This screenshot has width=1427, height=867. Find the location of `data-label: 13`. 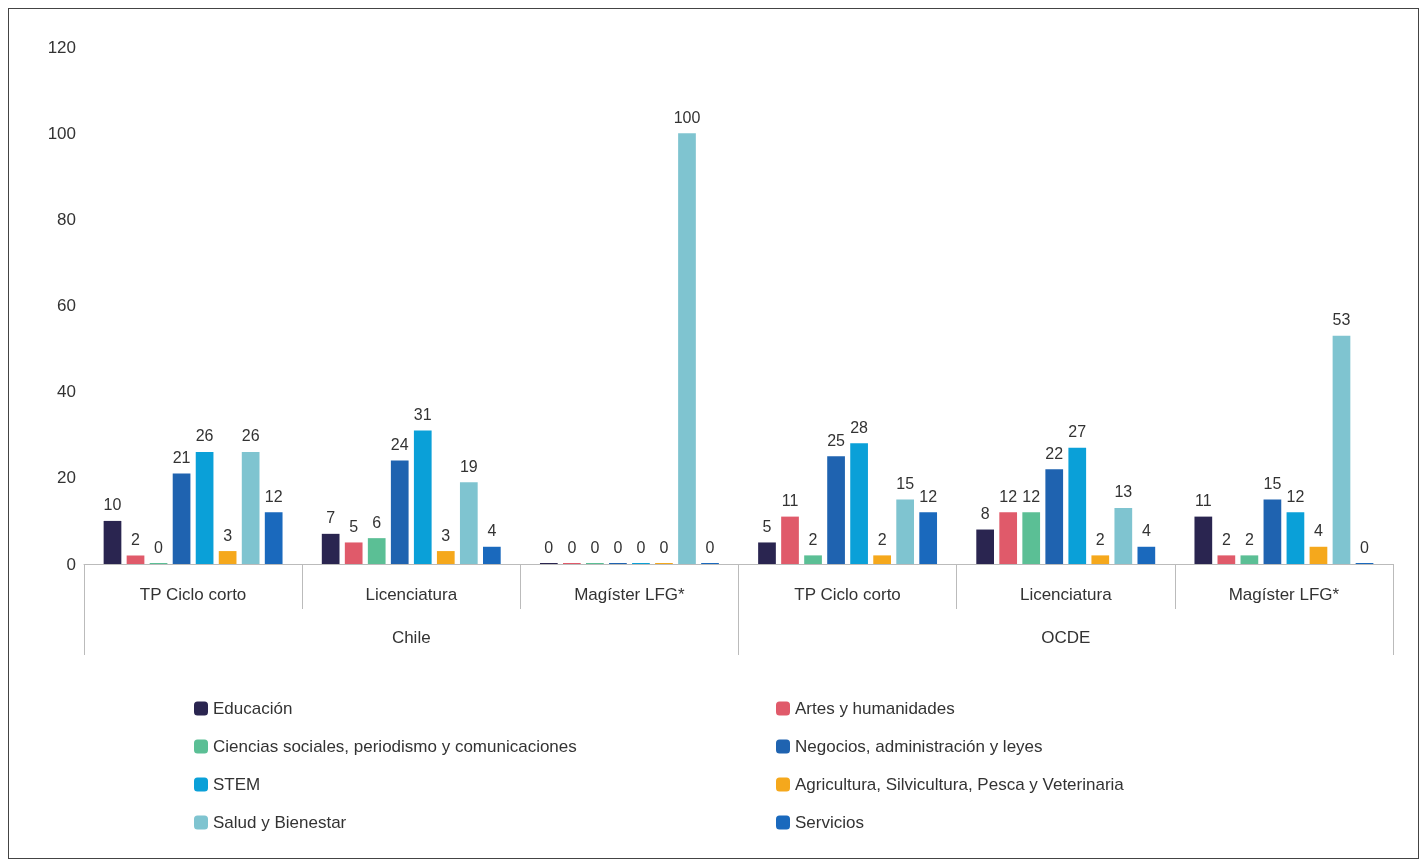

data-label: 13 is located at coordinates (1123, 492).